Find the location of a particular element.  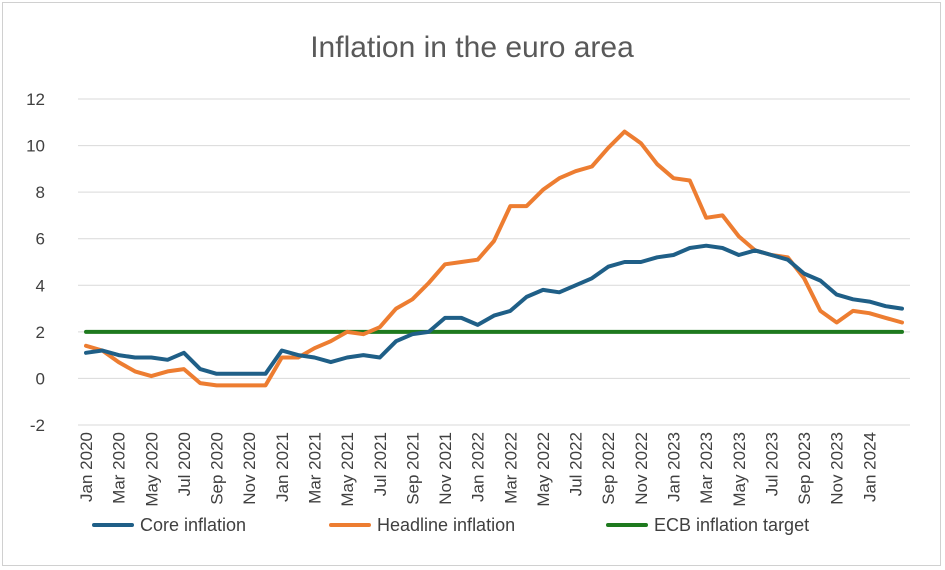

legend-label: Core inflation is located at coordinates (193, 525).